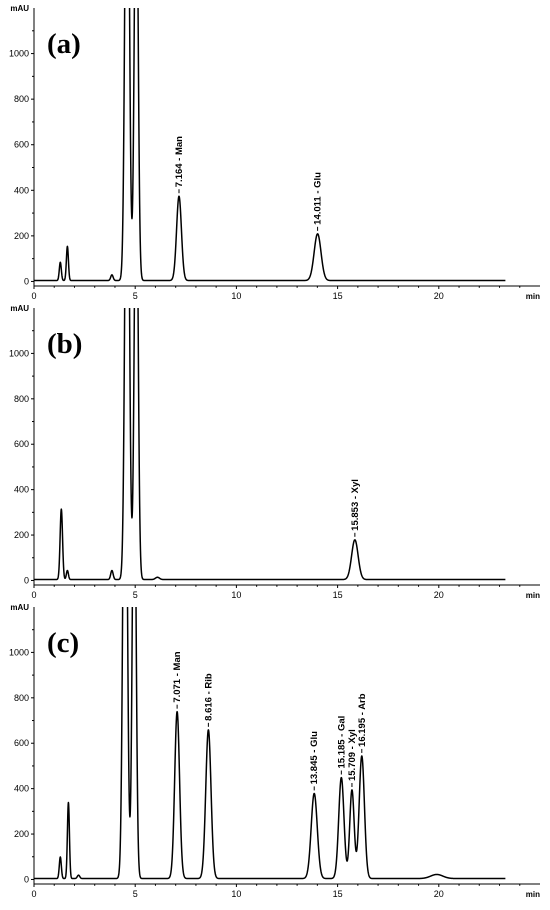 This screenshot has width=550, height=910. Describe the element at coordinates (208, 697) in the screenshot. I see `peak-label: 8.616 - Rib` at that location.